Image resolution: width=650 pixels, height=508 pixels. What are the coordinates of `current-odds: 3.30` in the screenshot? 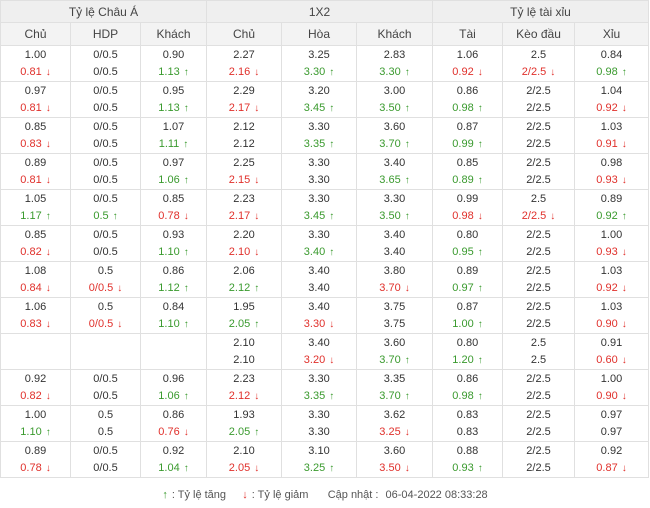 It's located at (319, 432).